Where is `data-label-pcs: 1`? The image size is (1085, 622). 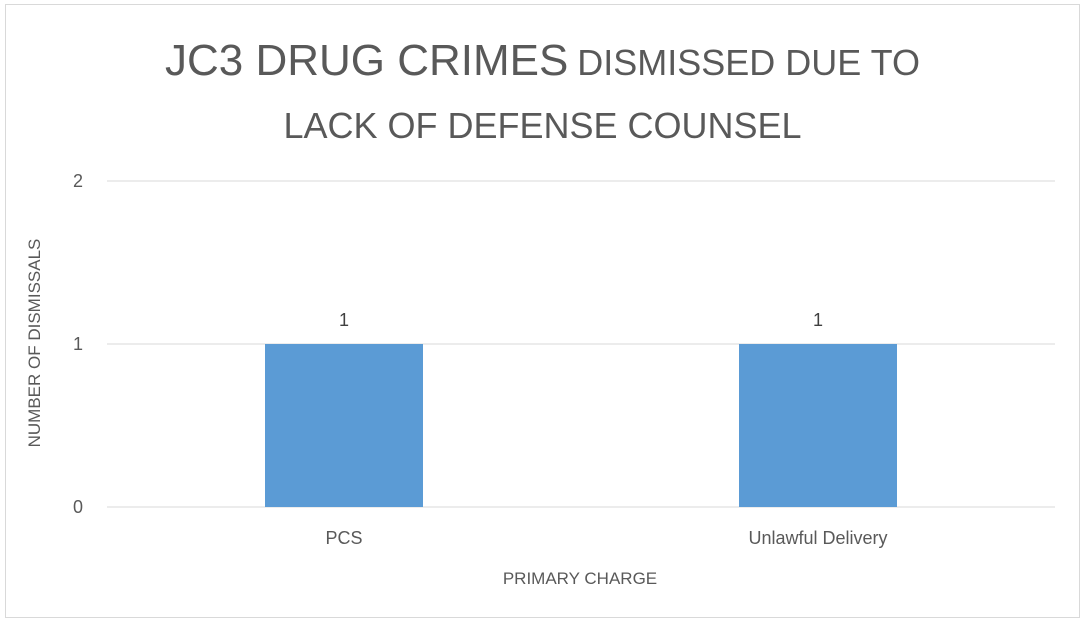
data-label-pcs: 1 is located at coordinates (344, 320).